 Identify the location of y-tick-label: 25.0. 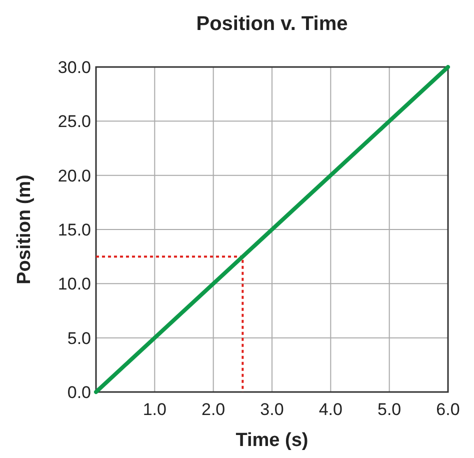
(74, 122).